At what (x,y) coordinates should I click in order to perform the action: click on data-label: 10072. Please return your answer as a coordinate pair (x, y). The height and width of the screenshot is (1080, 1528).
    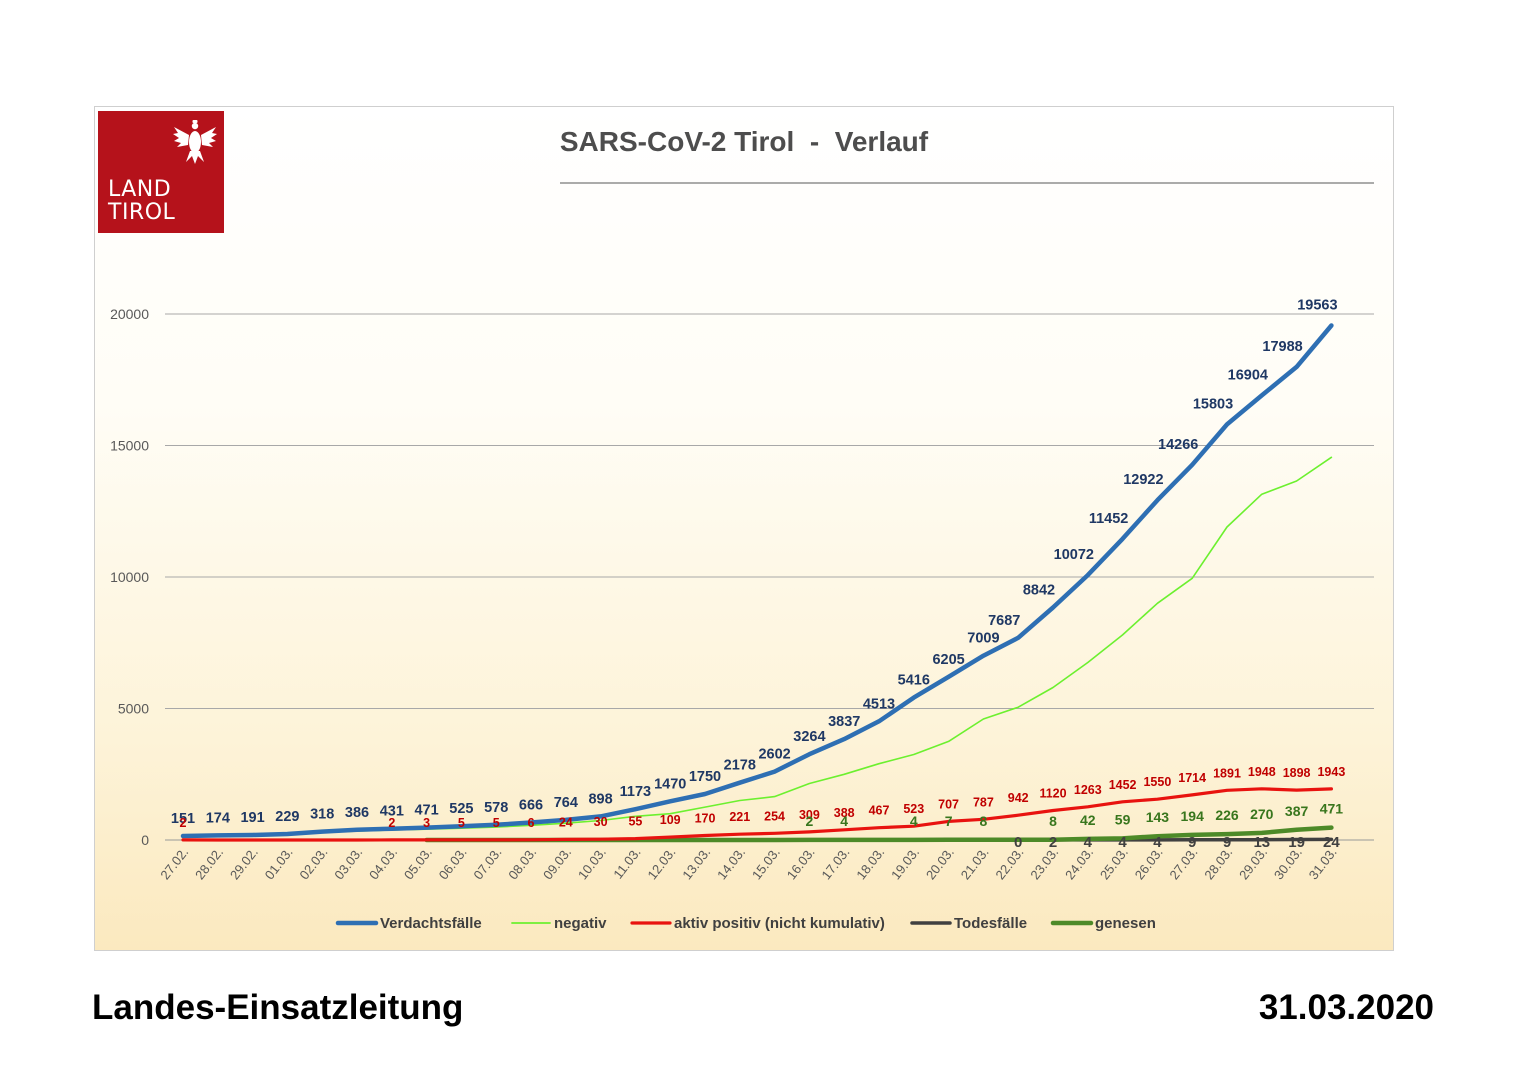
    Looking at the image, I should click on (1074, 555).